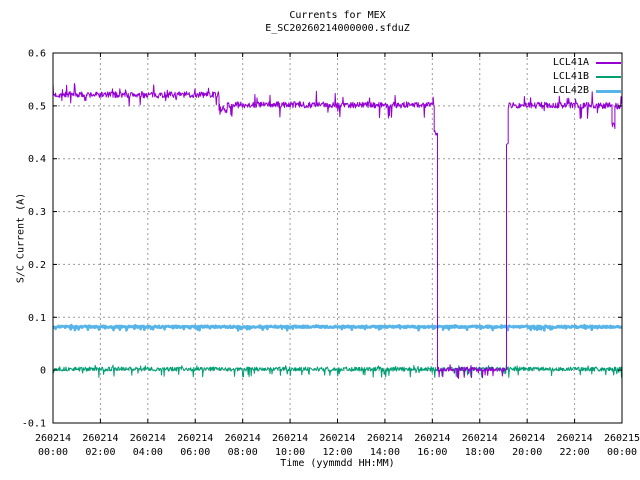  What do you see at coordinates (570, 90) in the screenshot?
I see `legend-label: LCL42B` at bounding box center [570, 90].